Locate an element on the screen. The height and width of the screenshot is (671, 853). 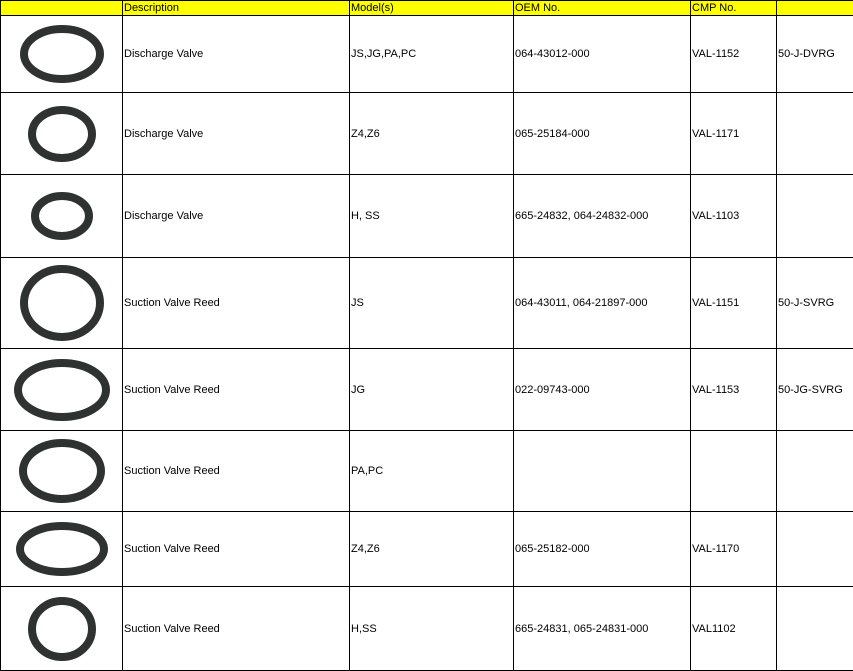
header-image is located at coordinates (61, 8).